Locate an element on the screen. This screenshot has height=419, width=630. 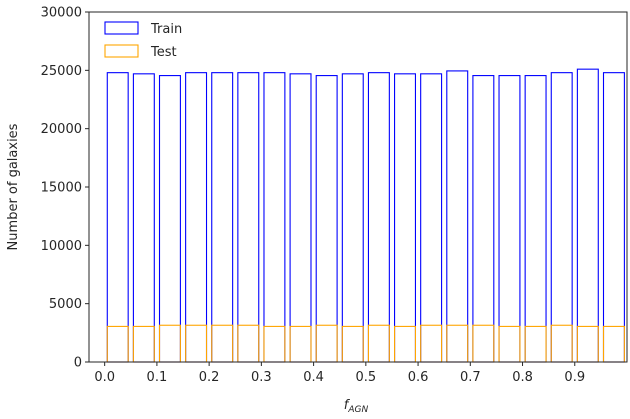
y-axis-ticks: 0 5000 10000 15000 20000 25000 30000 is located at coordinates (65, 188).